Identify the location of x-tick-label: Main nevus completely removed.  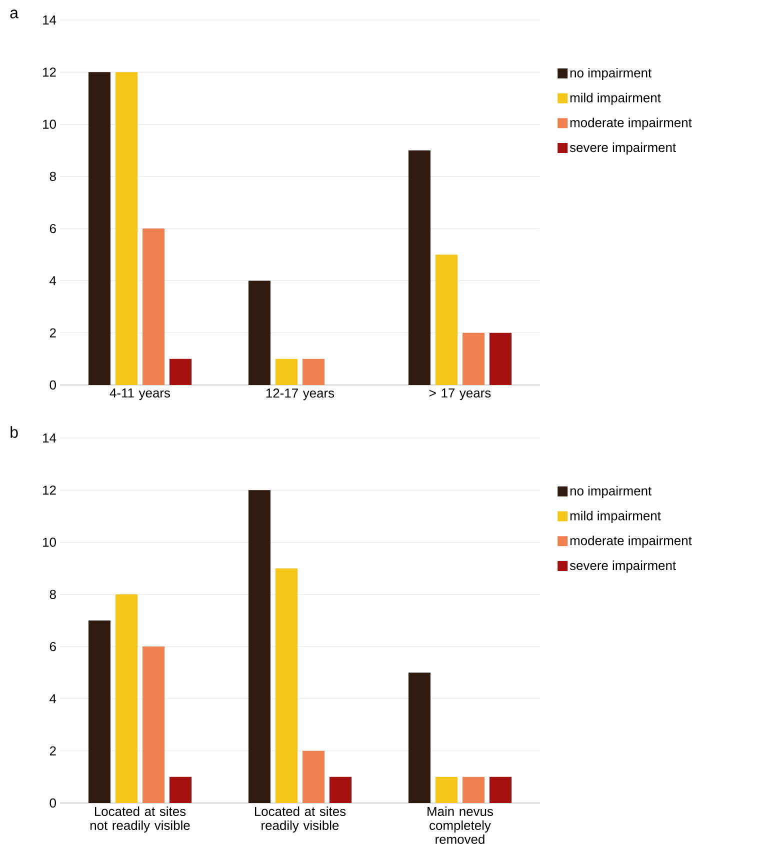
(460, 825).